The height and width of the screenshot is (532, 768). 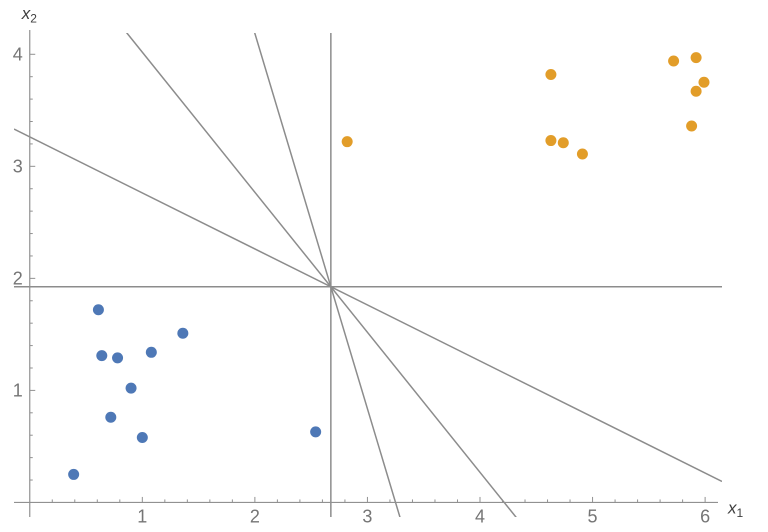 What do you see at coordinates (142, 516) in the screenshot?
I see `x-tick-label: 1` at bounding box center [142, 516].